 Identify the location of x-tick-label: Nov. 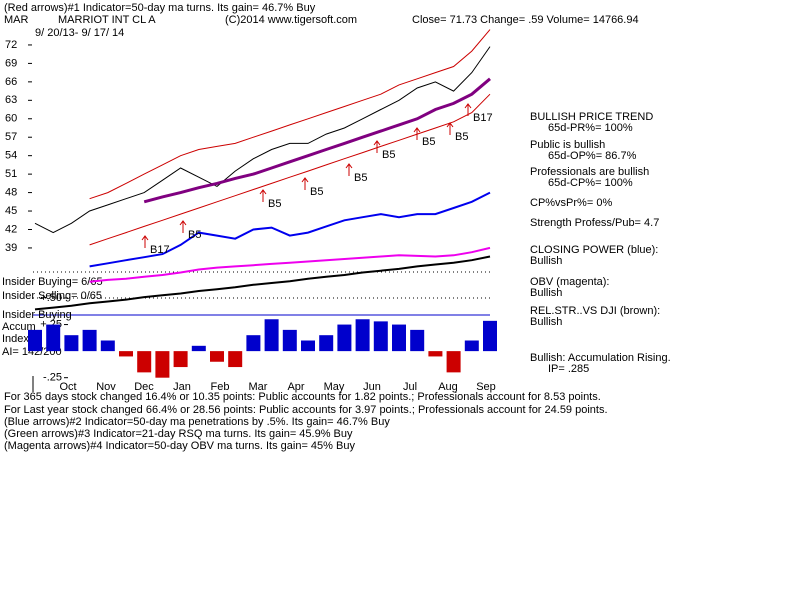
(106, 387).